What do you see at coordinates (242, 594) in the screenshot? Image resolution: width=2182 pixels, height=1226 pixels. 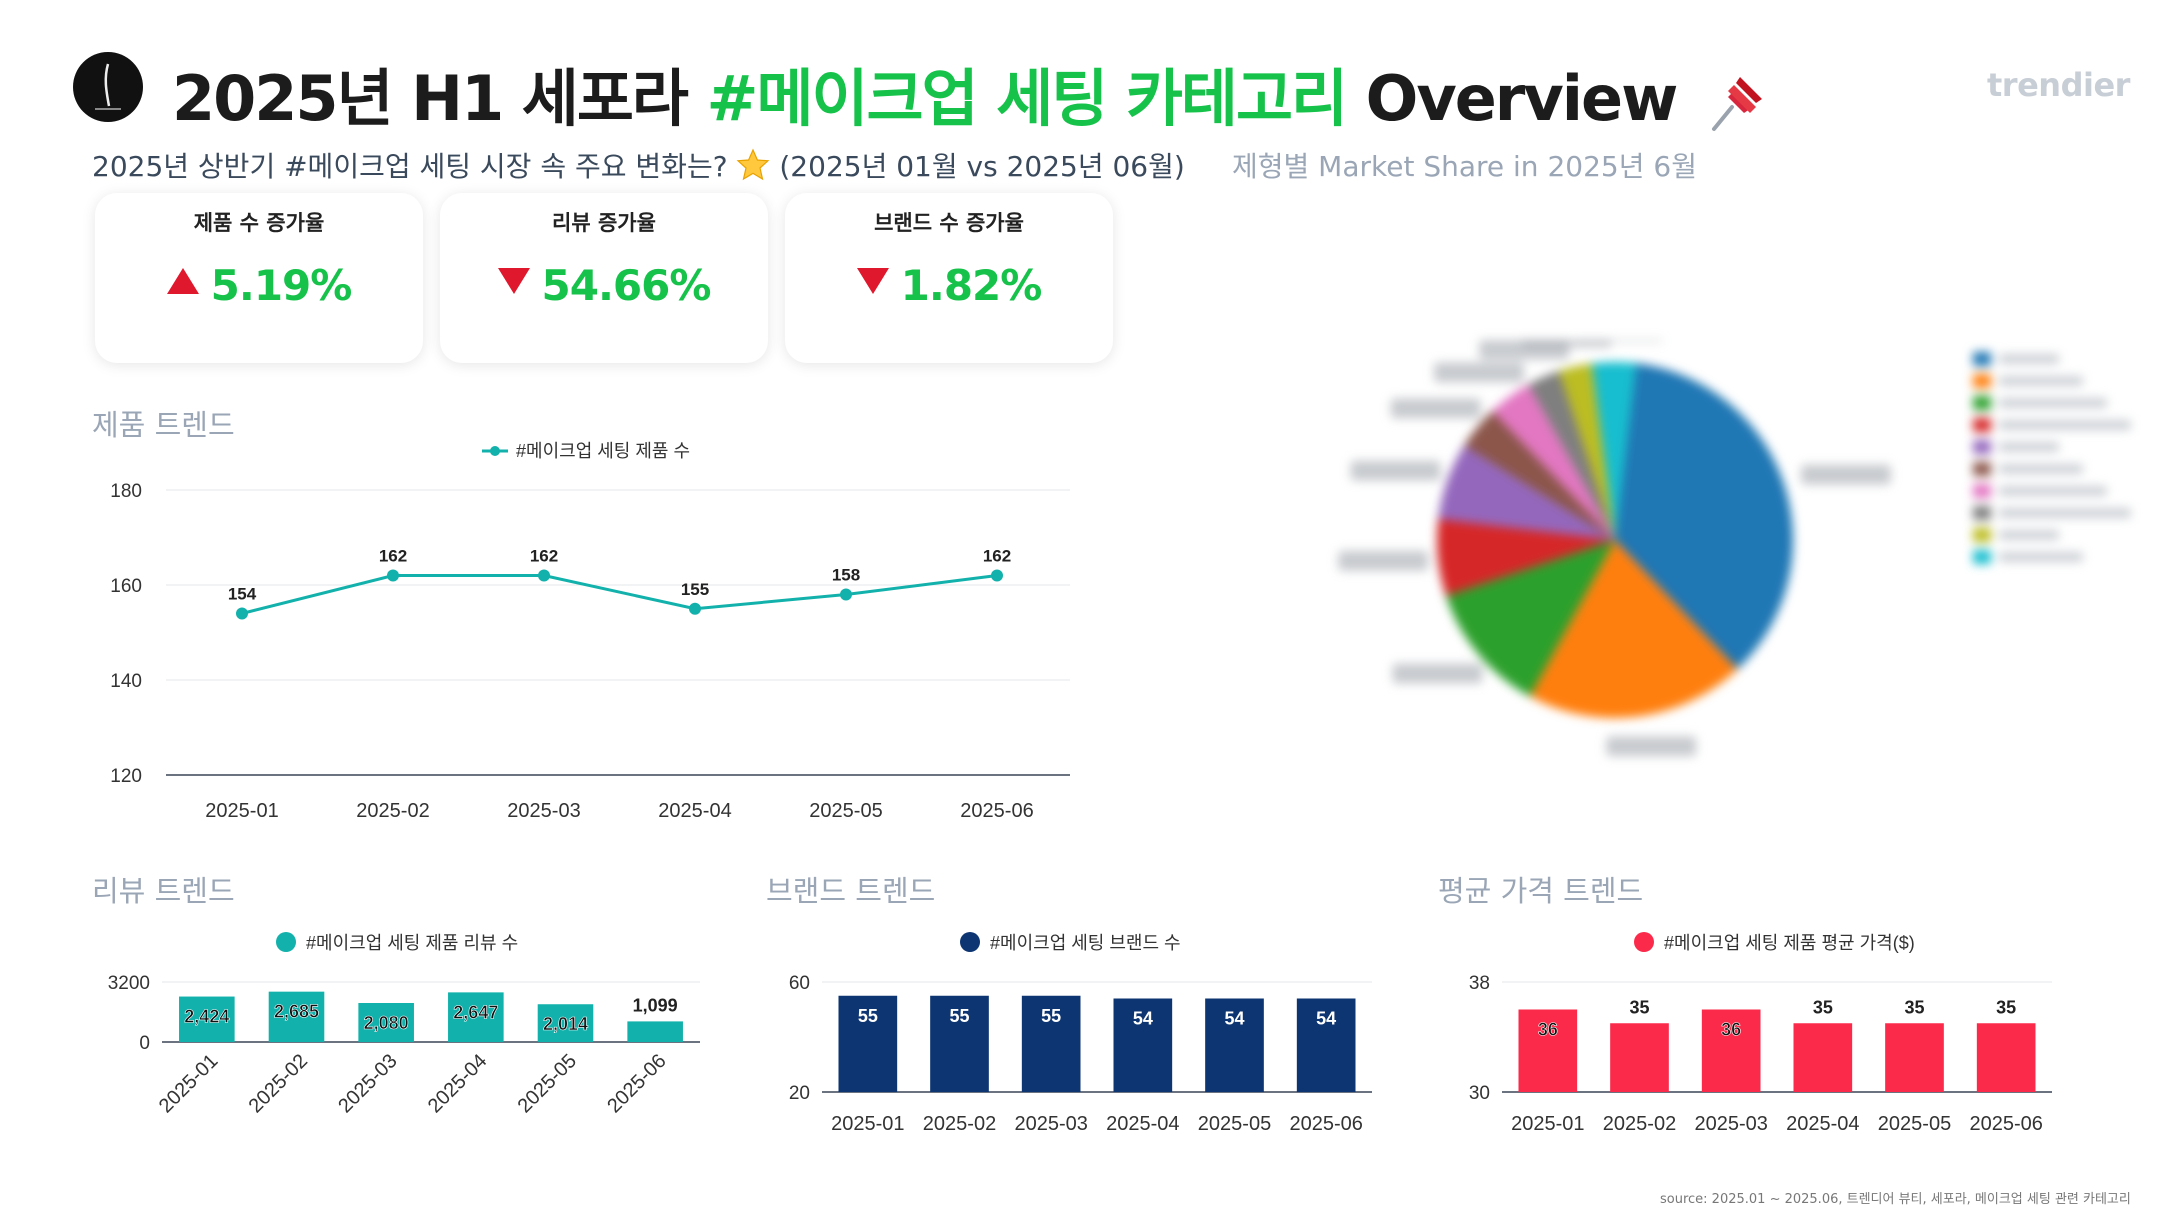 I see `data-label: 154` at bounding box center [242, 594].